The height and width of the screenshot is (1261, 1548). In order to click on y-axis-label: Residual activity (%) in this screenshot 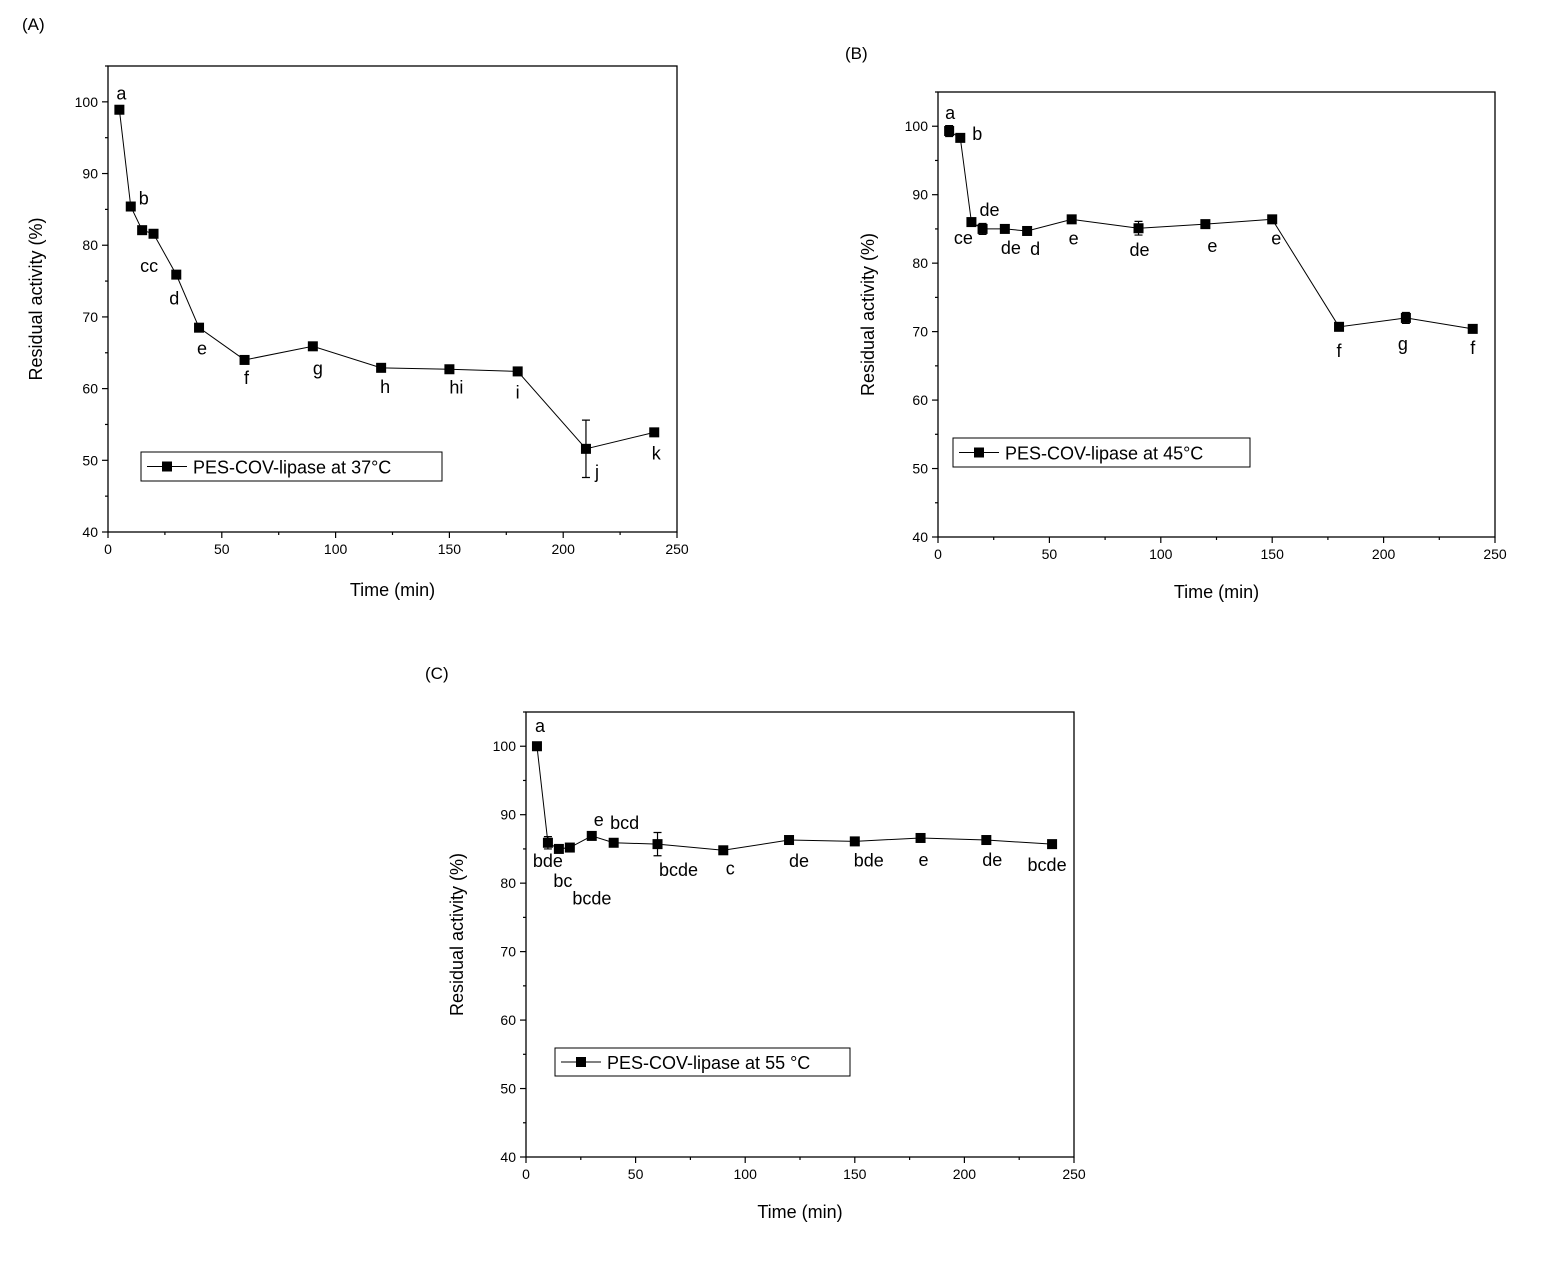, I will do `click(868, 314)`.